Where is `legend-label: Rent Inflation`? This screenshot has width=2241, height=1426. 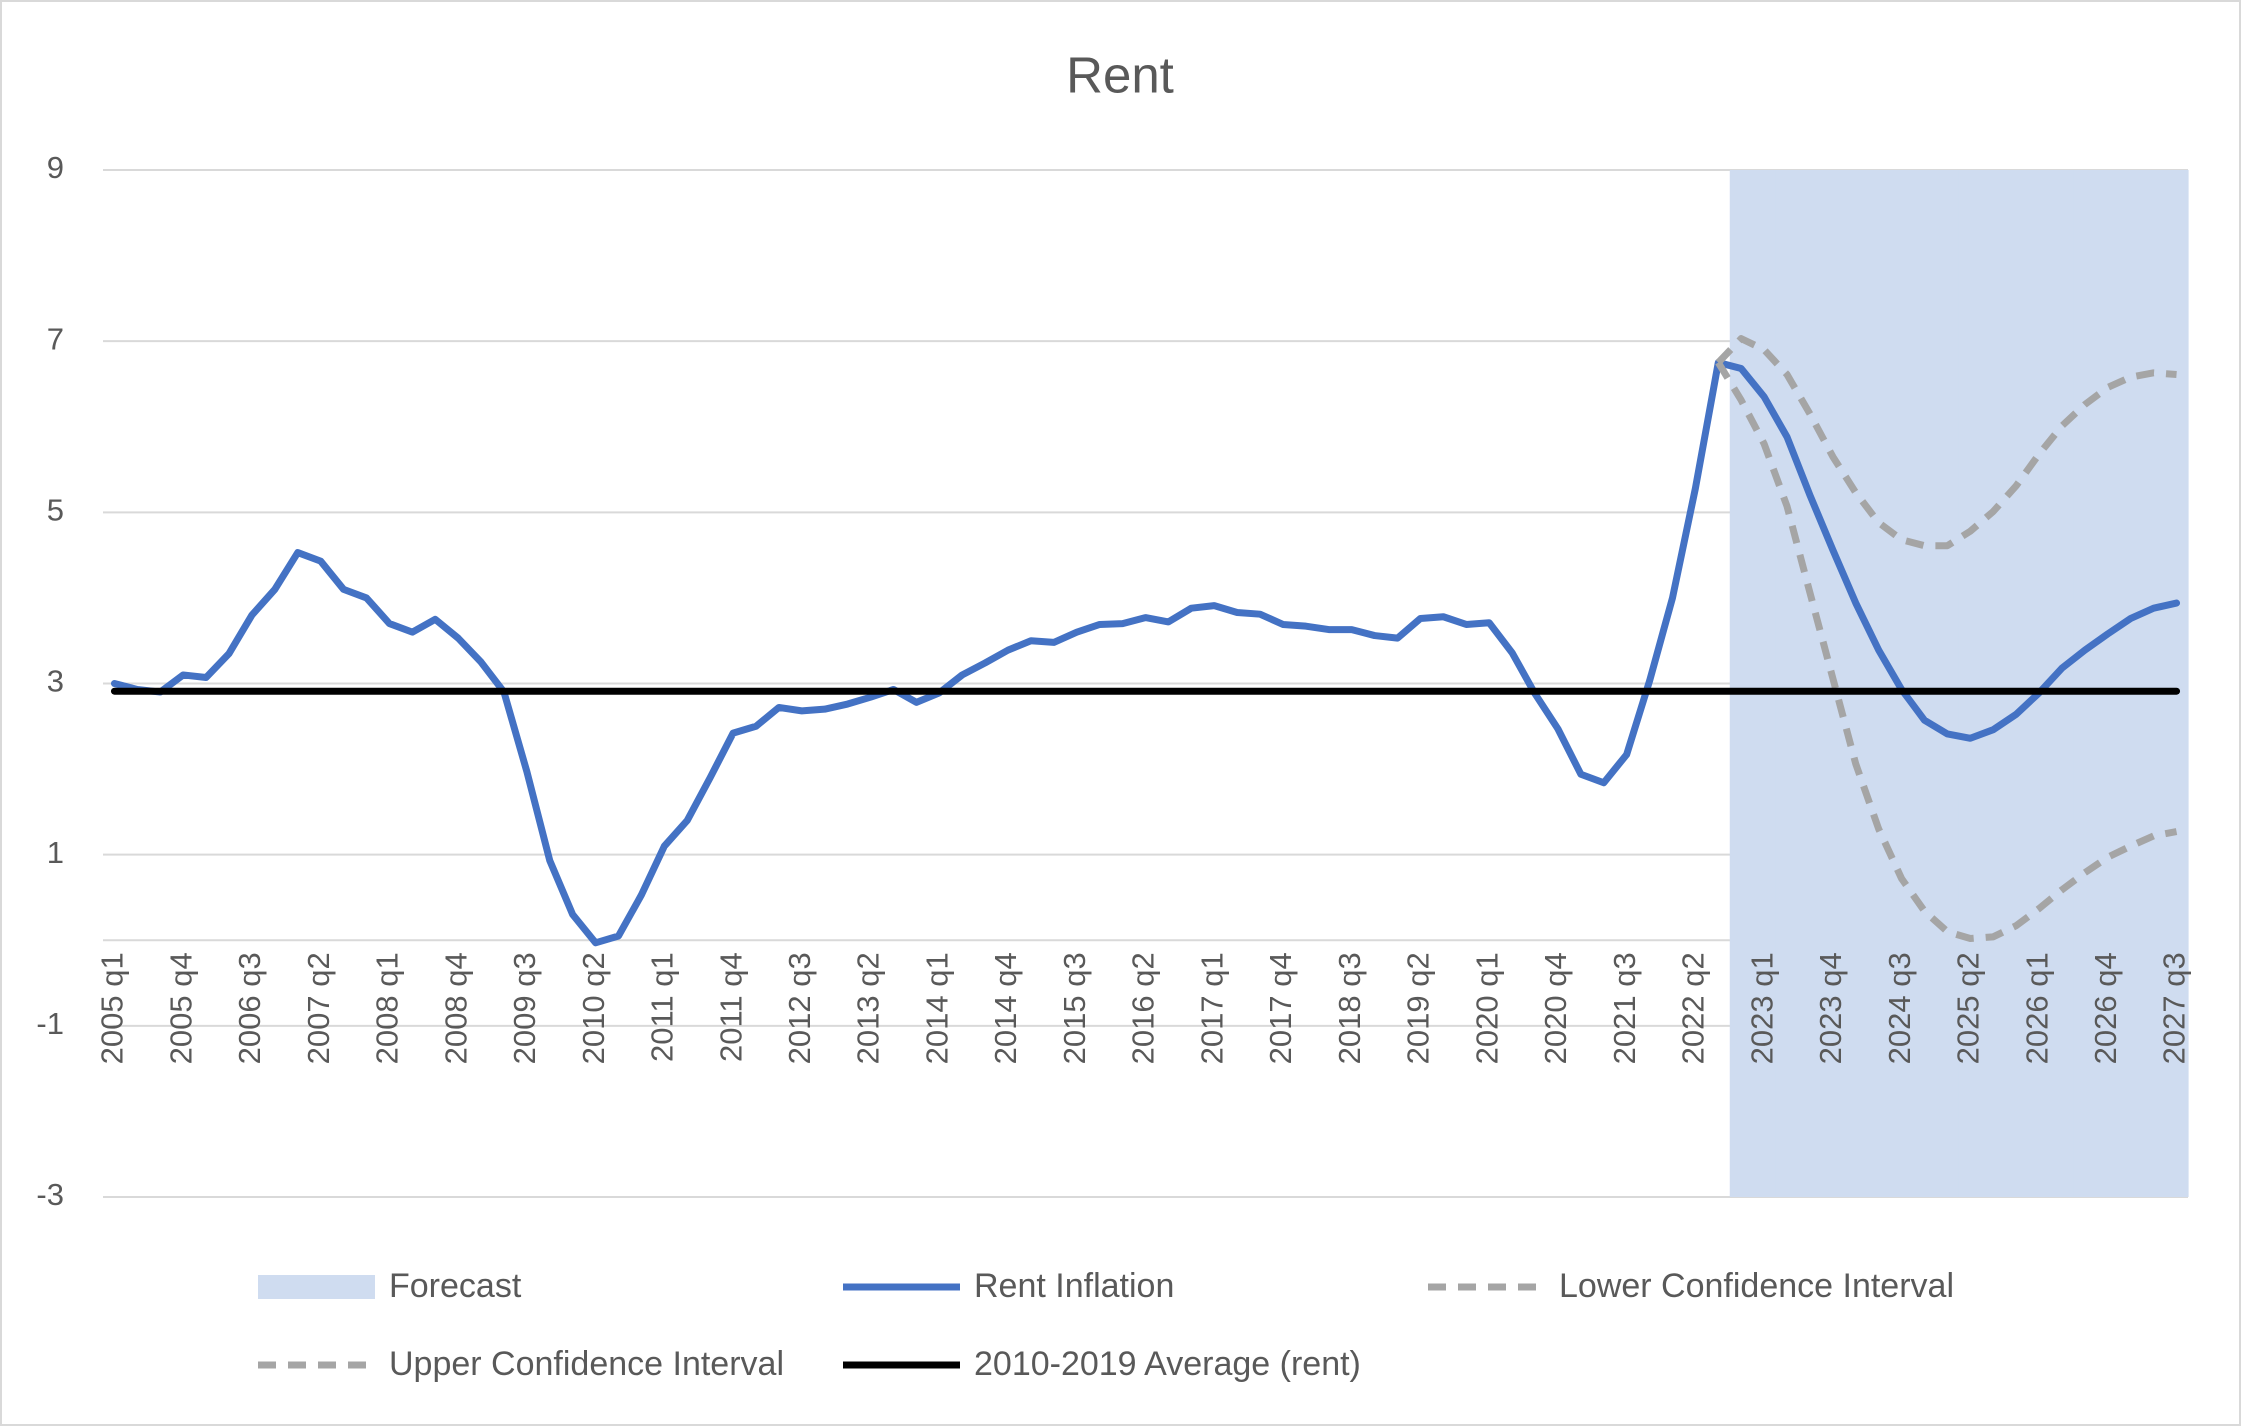
legend-label: Rent Inflation is located at coordinates (1074, 1286).